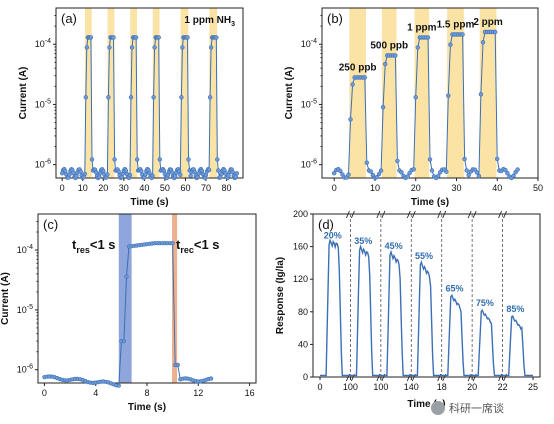  What do you see at coordinates (280, 295) in the screenshot?
I see `y-axis-label: Response (Ig/Ia)` at bounding box center [280, 295].